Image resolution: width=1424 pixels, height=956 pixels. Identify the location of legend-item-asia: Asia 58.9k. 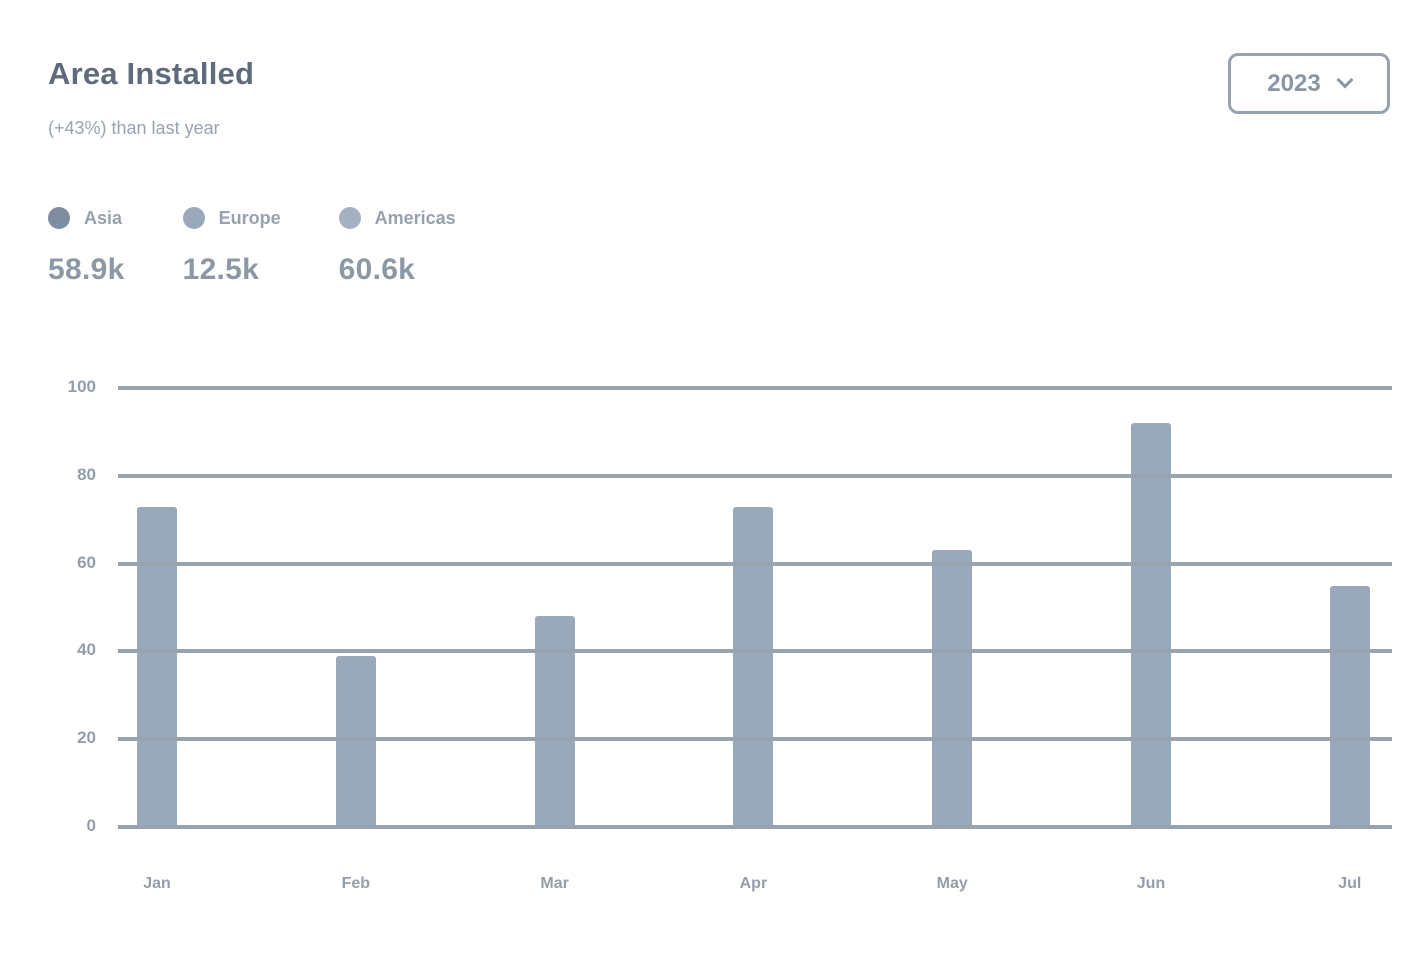
(86, 247).